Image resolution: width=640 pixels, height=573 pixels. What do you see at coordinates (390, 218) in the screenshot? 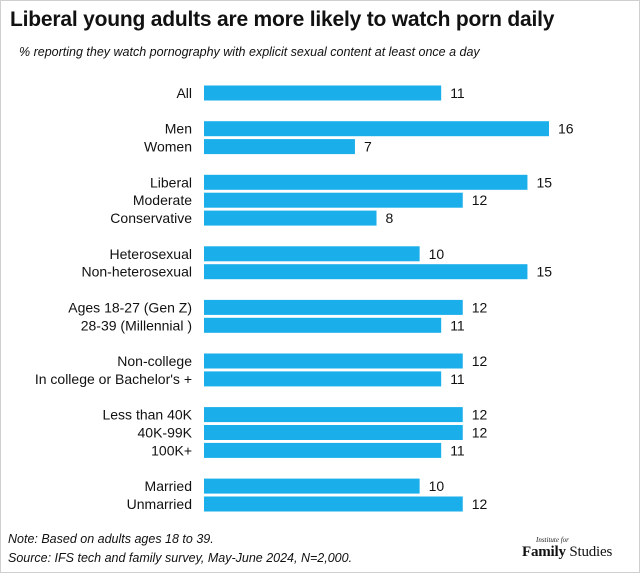
I see `value-label: 8` at bounding box center [390, 218].